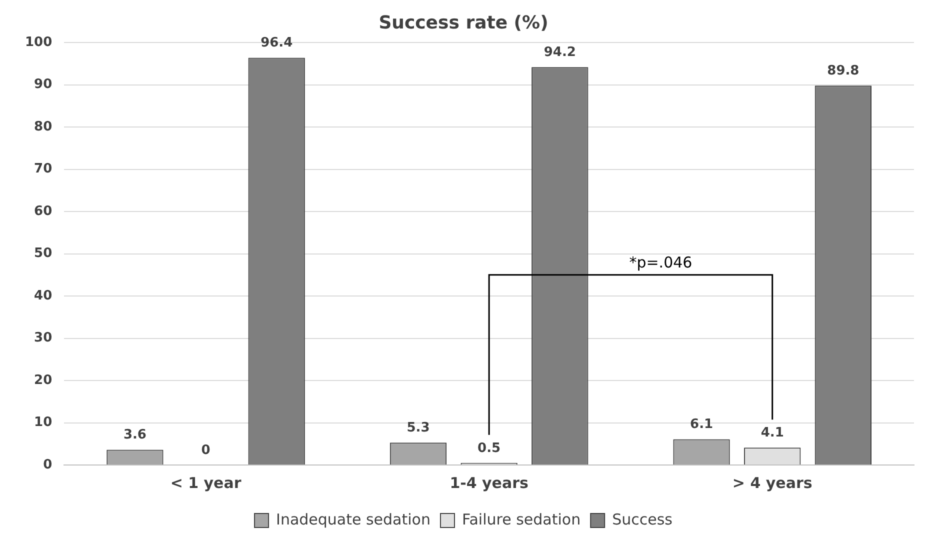  Describe the element at coordinates (463, 23) in the screenshot. I see `chart-title: Success rate (%)` at that location.